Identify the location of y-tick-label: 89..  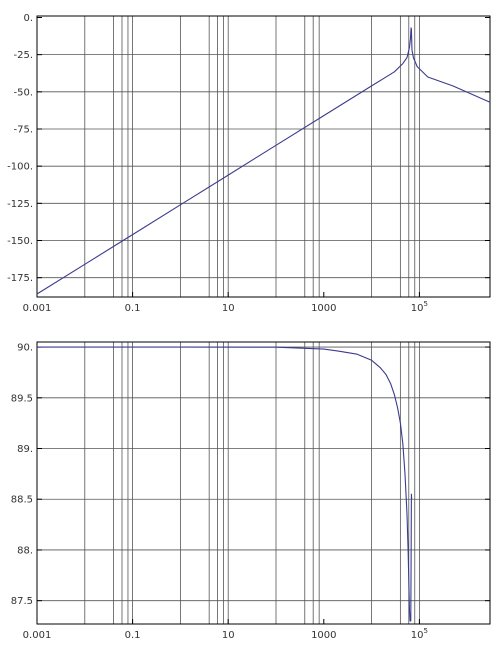
(25, 449).